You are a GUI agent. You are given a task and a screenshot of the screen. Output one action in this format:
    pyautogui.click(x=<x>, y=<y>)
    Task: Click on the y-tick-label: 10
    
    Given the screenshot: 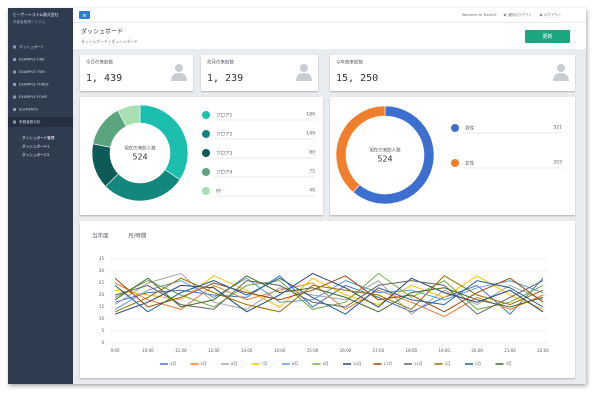 What is the action you would take?
    pyautogui.click(x=102, y=318)
    